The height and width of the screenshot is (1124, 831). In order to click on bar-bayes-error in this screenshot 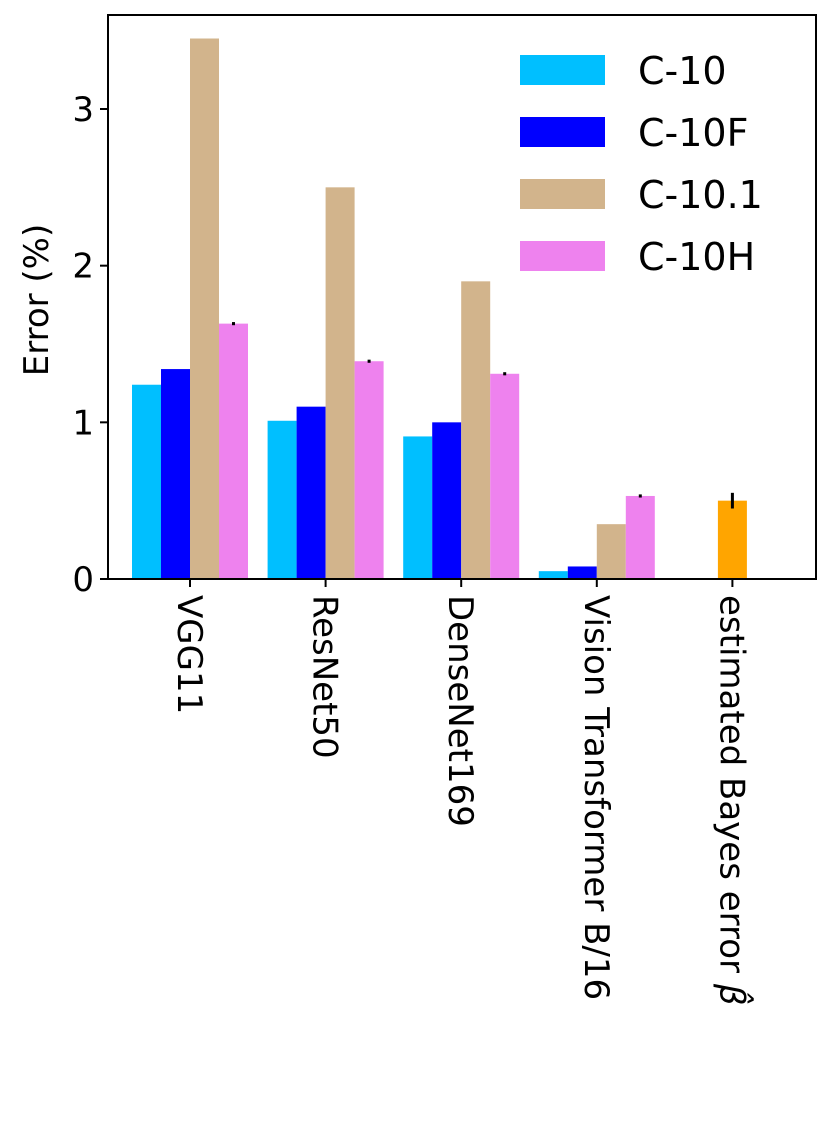, I will do `click(732, 539)`.